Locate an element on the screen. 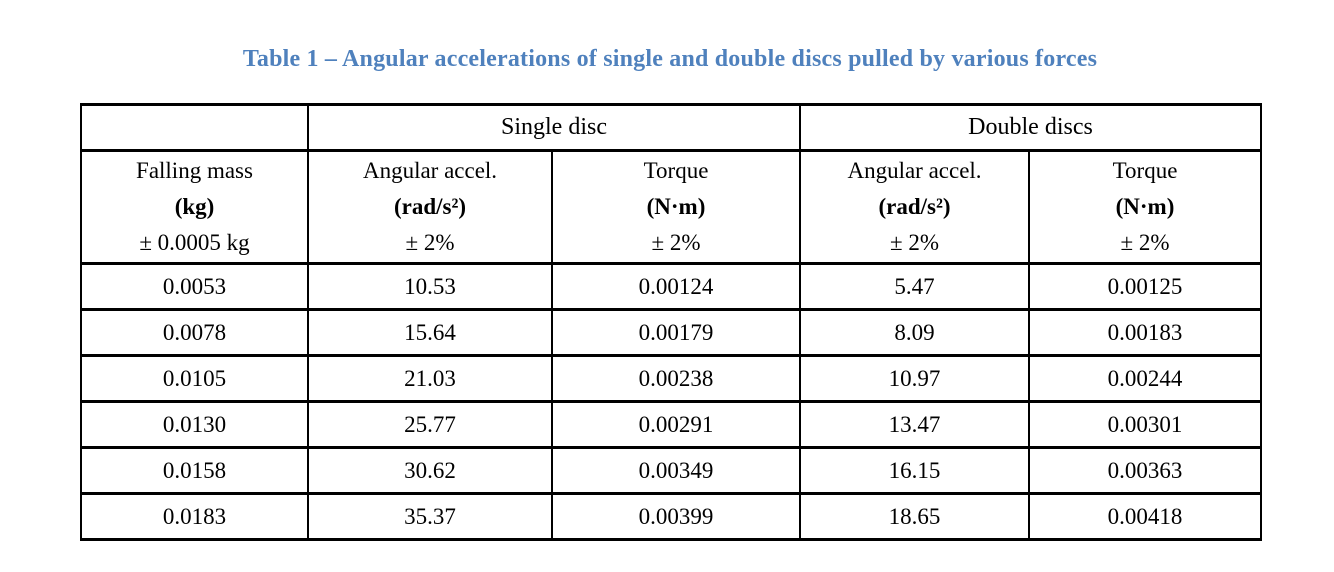 The height and width of the screenshot is (572, 1334). table-row: 0.0130 25.77 0.00291 13.47 0.00301 is located at coordinates (671, 424).